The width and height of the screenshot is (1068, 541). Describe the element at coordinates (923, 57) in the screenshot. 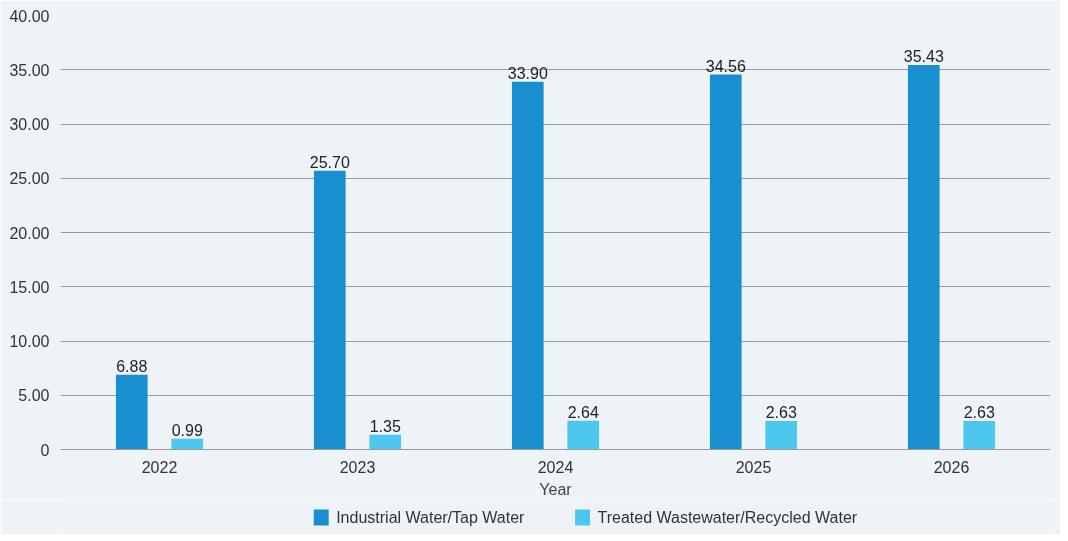

I see `data-label: 35.43` at that location.